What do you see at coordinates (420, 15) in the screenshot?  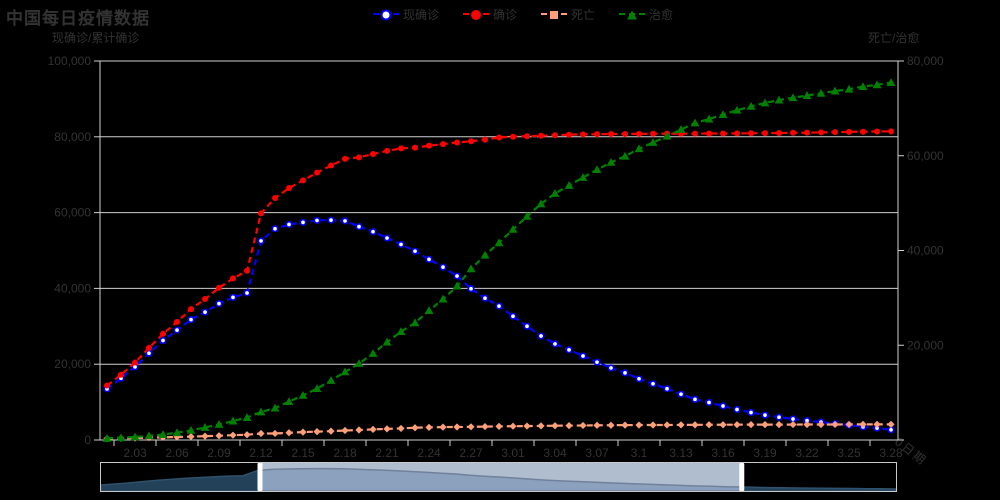 I see `legend-item-label: 现确诊` at bounding box center [420, 15].